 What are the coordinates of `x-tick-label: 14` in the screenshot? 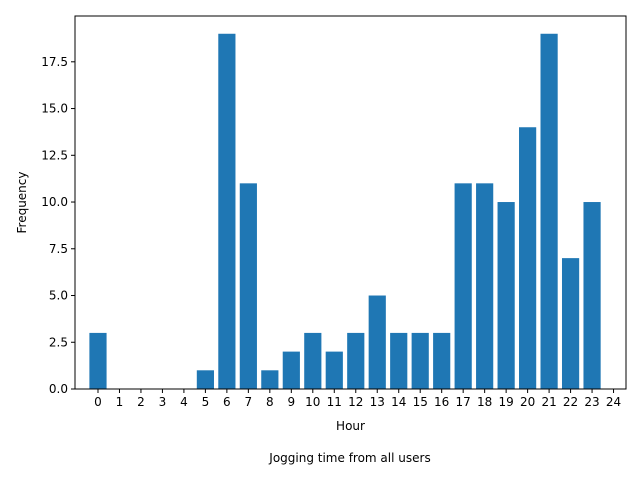 It's located at (398, 402).